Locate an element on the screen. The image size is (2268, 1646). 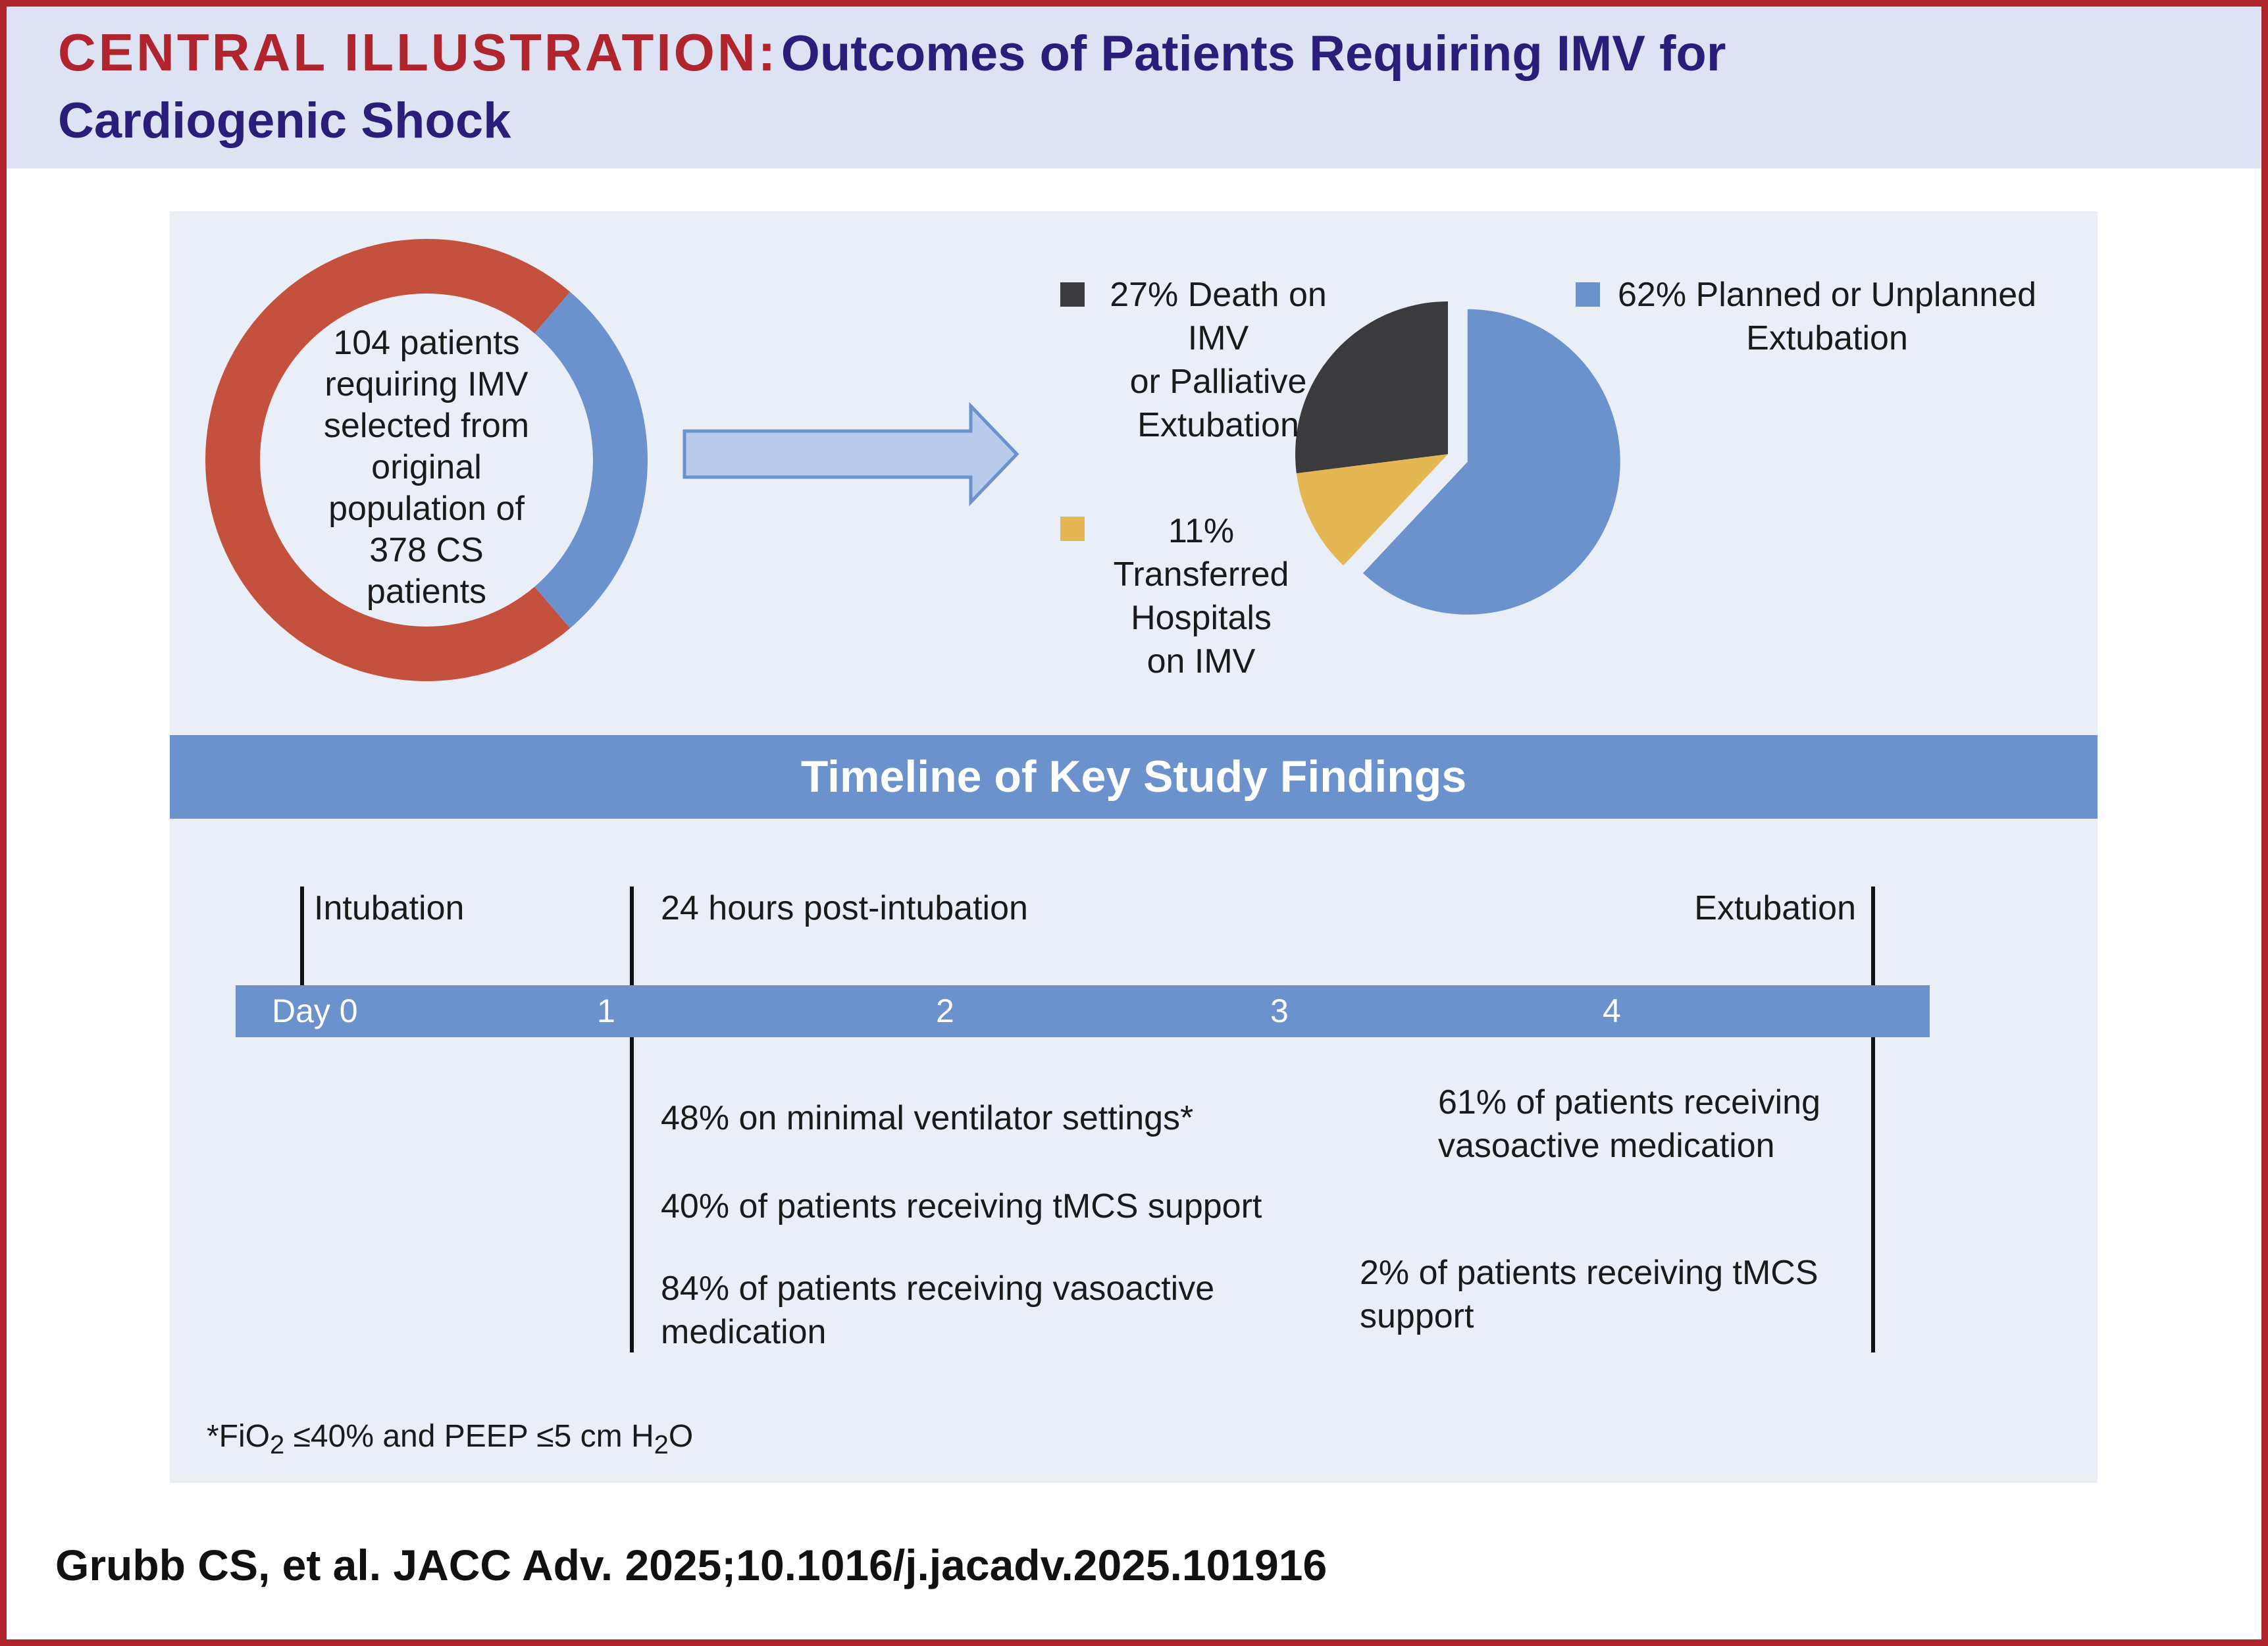
footnote: *FiO2 ≤40% and PEEP ≤5 cm H2O is located at coordinates (450, 1441).